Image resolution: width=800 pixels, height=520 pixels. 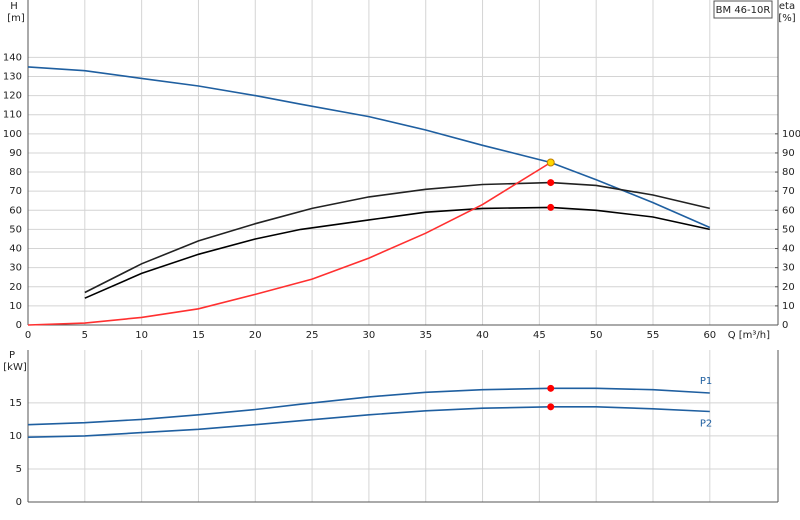 What do you see at coordinates (788, 306) in the screenshot?
I see `y2-tick-label: 10` at bounding box center [788, 306].